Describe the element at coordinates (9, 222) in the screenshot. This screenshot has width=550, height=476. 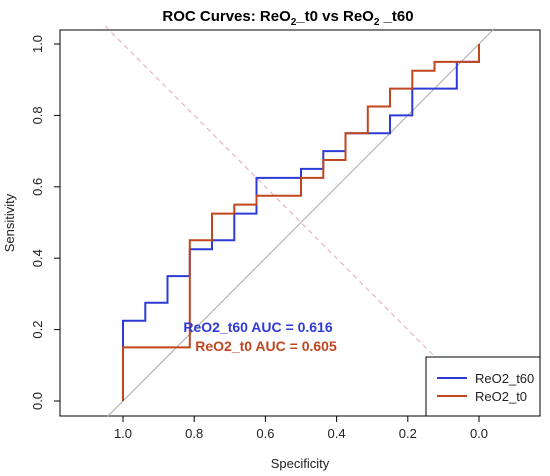
I see `y-axis-title: Sensitivity` at that location.